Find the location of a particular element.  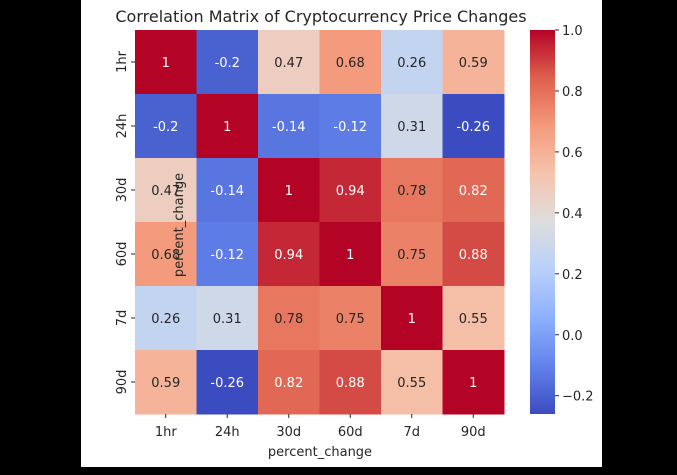

x-tick-label: 90d is located at coordinates (473, 432).